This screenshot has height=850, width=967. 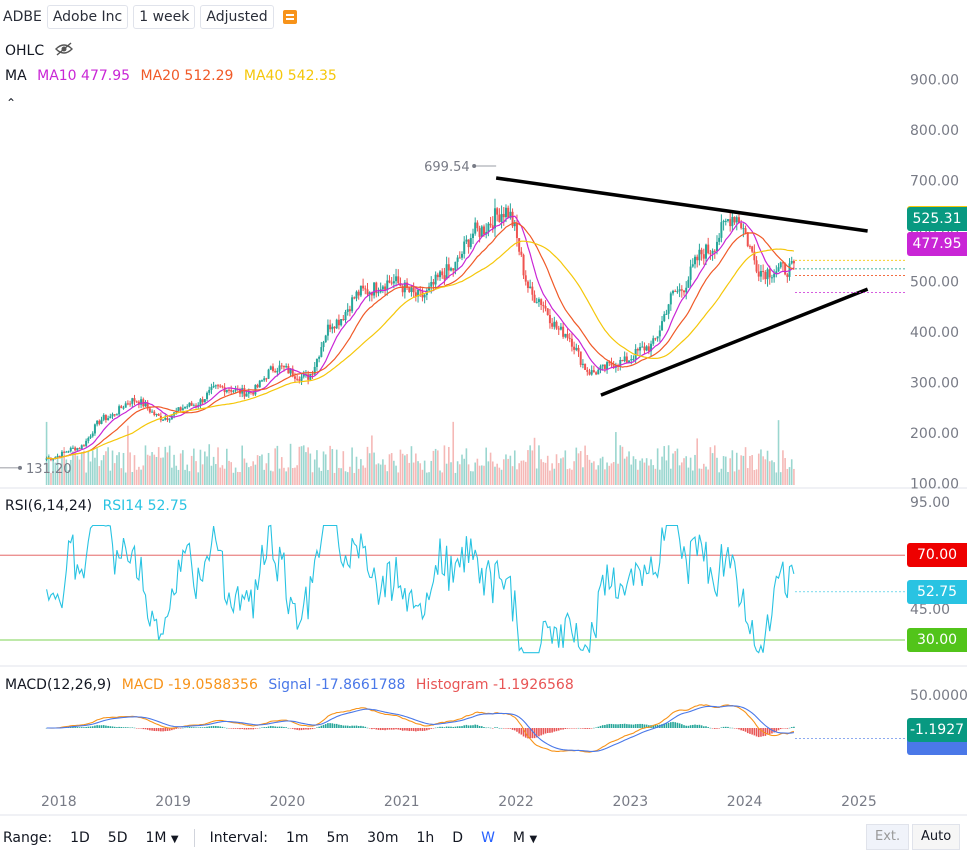 I want to click on signal-value: Signal -17.8661788, so click(x=337, y=685).